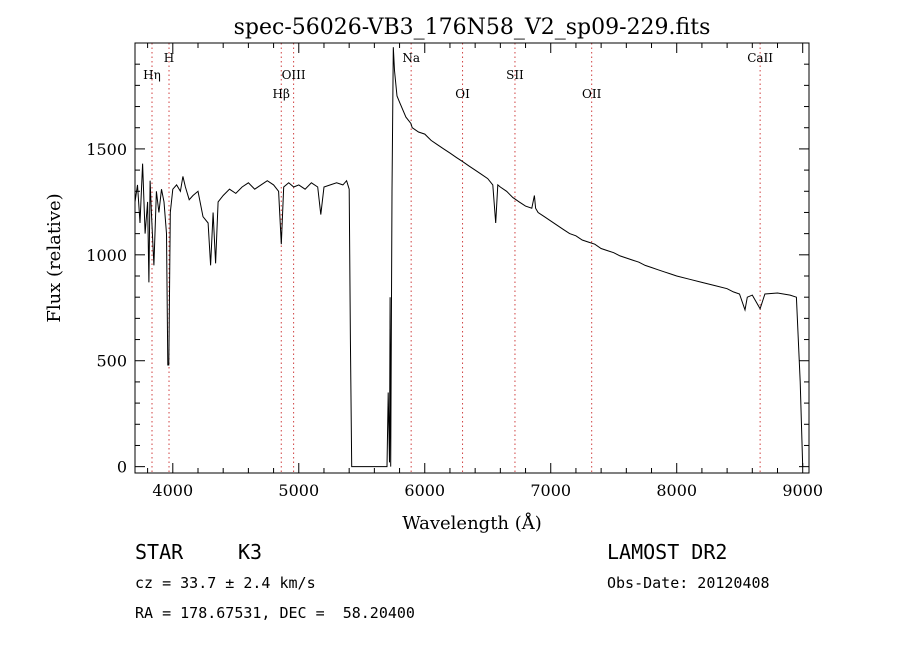  Describe the element at coordinates (462, 94) in the screenshot. I see `line-marker-label-5: OI` at that location.